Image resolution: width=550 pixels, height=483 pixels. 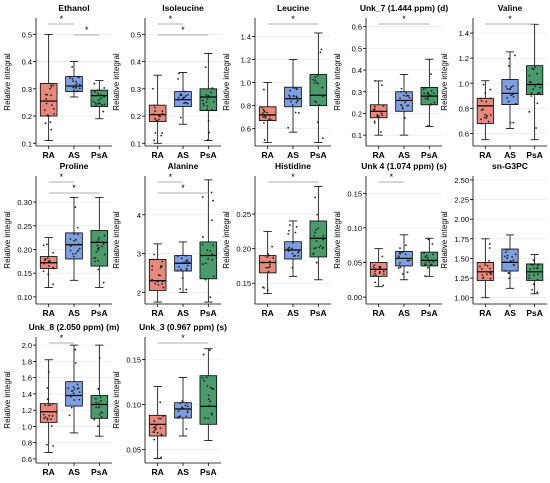 I want to click on y-tick-label: 0.20, so click(x=243, y=249).